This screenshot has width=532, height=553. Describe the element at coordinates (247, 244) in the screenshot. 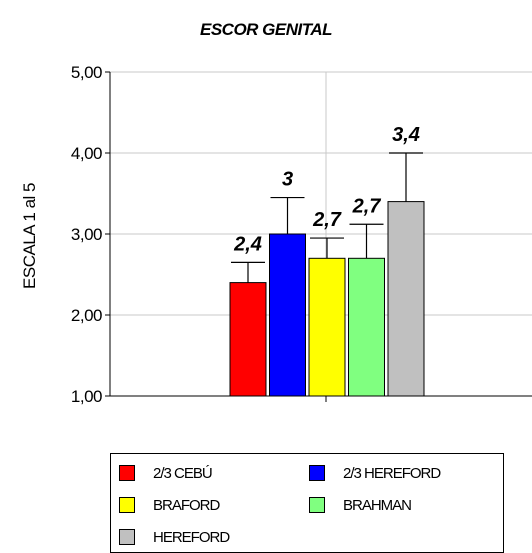

I see `data-label: 2,4` at that location.